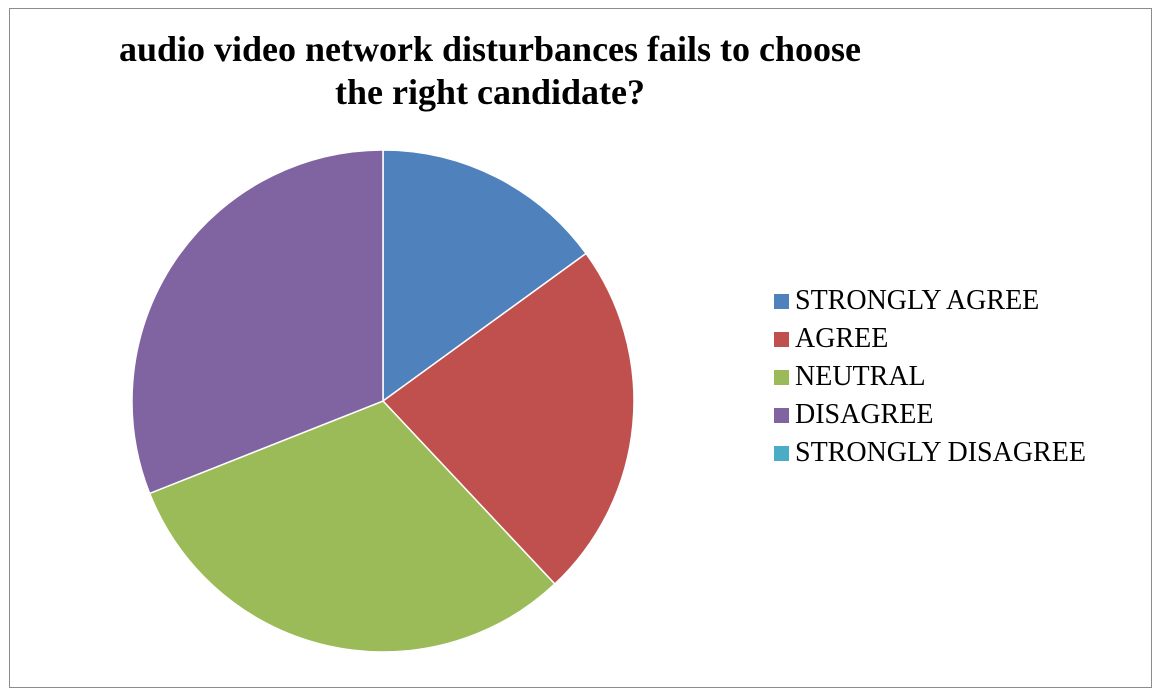 This screenshot has width=1154, height=688. Describe the element at coordinates (781, 301) in the screenshot. I see `legend-swatch-strongly-agree` at that location.